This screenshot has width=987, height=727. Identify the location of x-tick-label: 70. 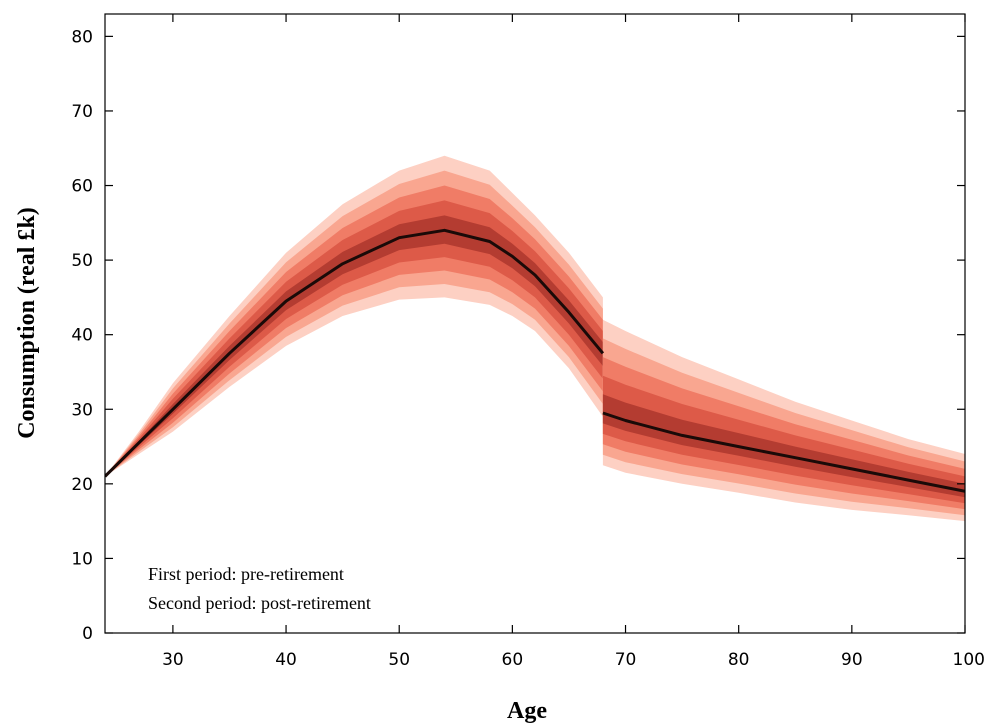
(626, 660).